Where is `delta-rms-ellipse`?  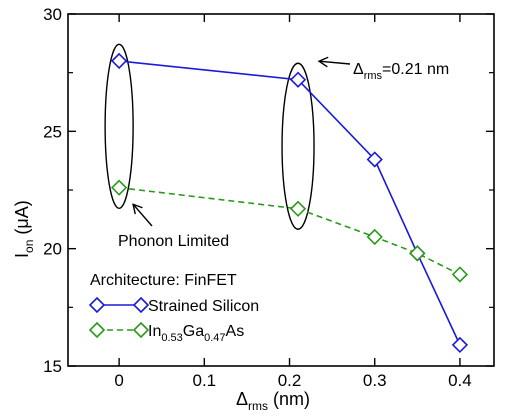 delta-rms-ellipse is located at coordinates (298, 146).